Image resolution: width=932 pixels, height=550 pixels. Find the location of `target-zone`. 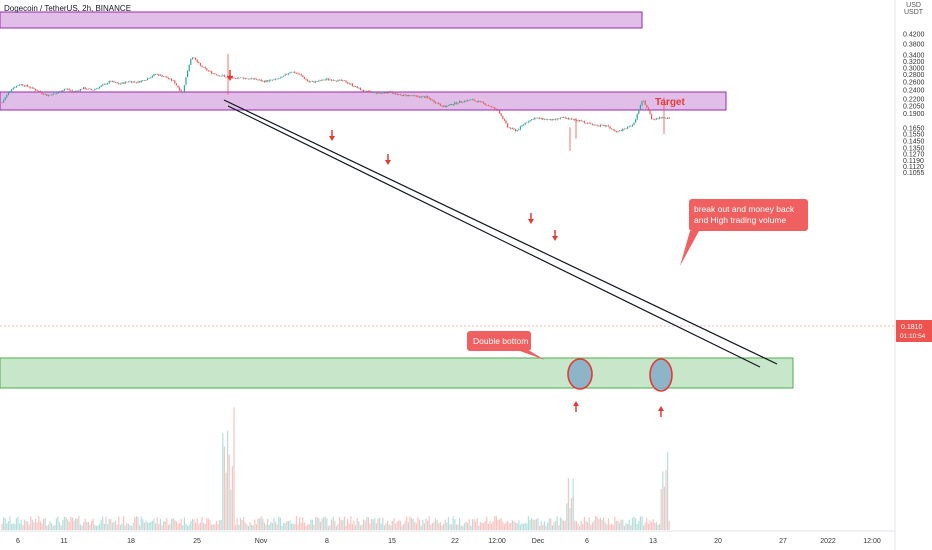

target-zone is located at coordinates (363, 101).